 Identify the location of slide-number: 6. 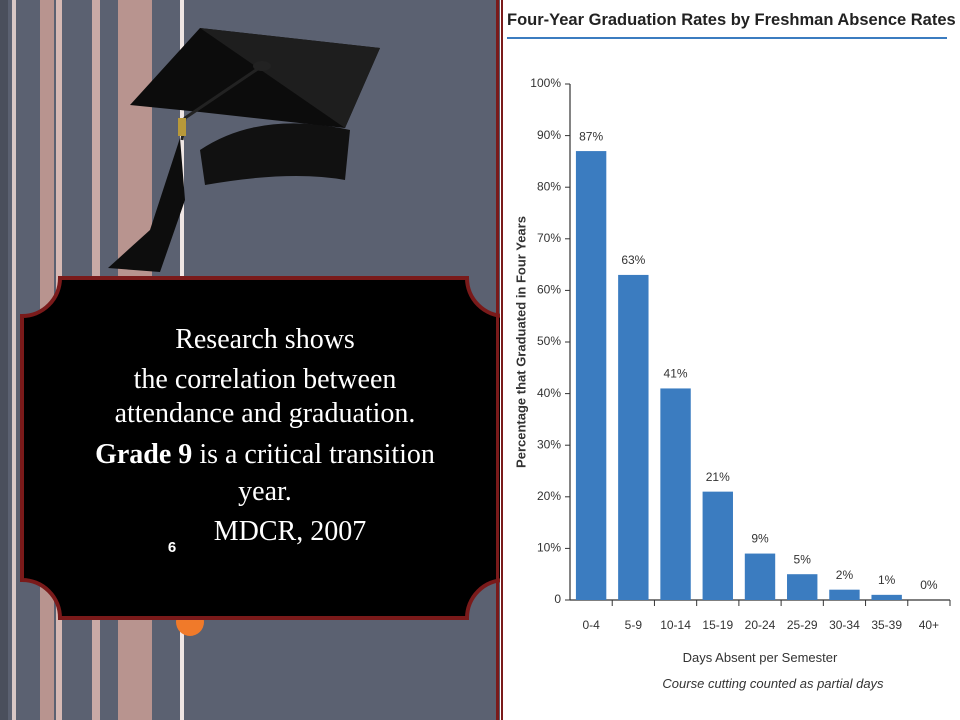
(172, 547).